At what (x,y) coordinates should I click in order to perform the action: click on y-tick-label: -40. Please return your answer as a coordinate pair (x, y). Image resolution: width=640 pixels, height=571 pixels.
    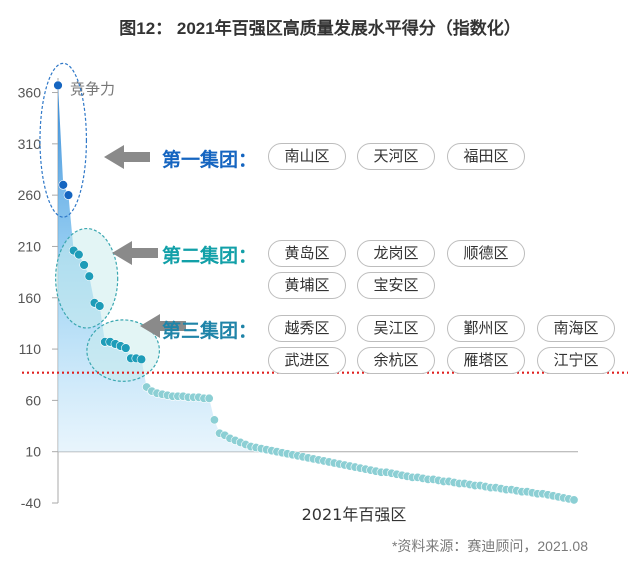
    Looking at the image, I should click on (31, 503).